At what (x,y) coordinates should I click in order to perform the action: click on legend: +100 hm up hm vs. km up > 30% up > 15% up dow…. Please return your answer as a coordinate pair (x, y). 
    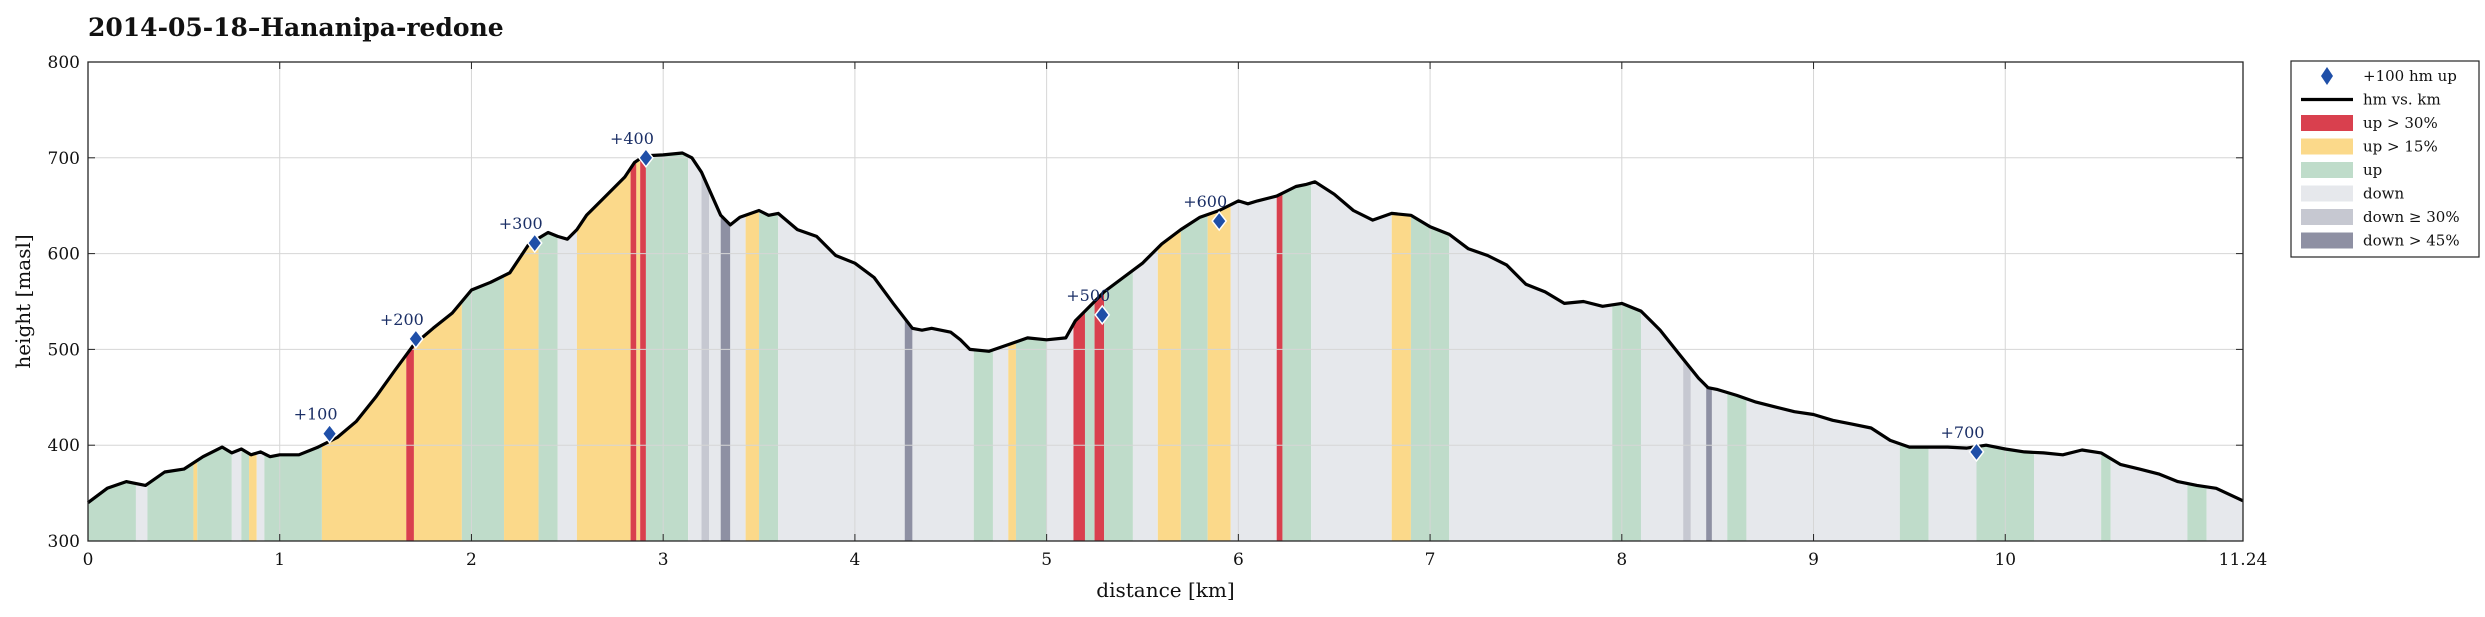
    Looking at the image, I should click on (2385, 159).